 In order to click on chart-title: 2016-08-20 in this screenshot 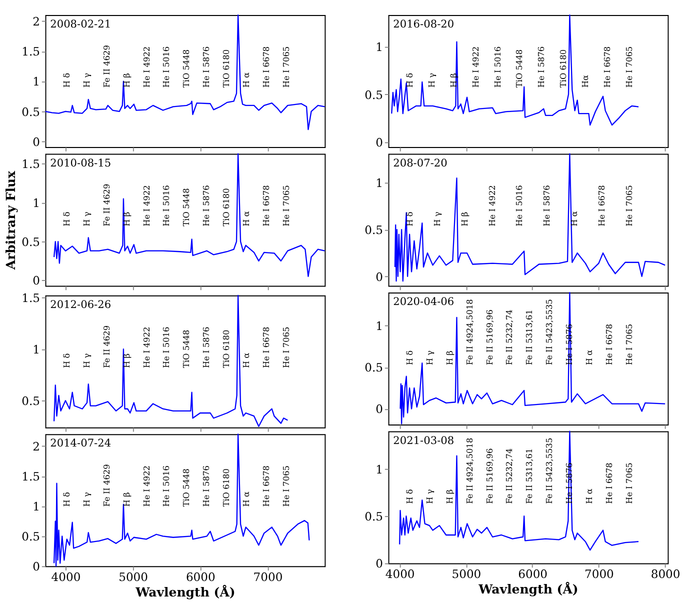, I will do `click(423, 24)`.